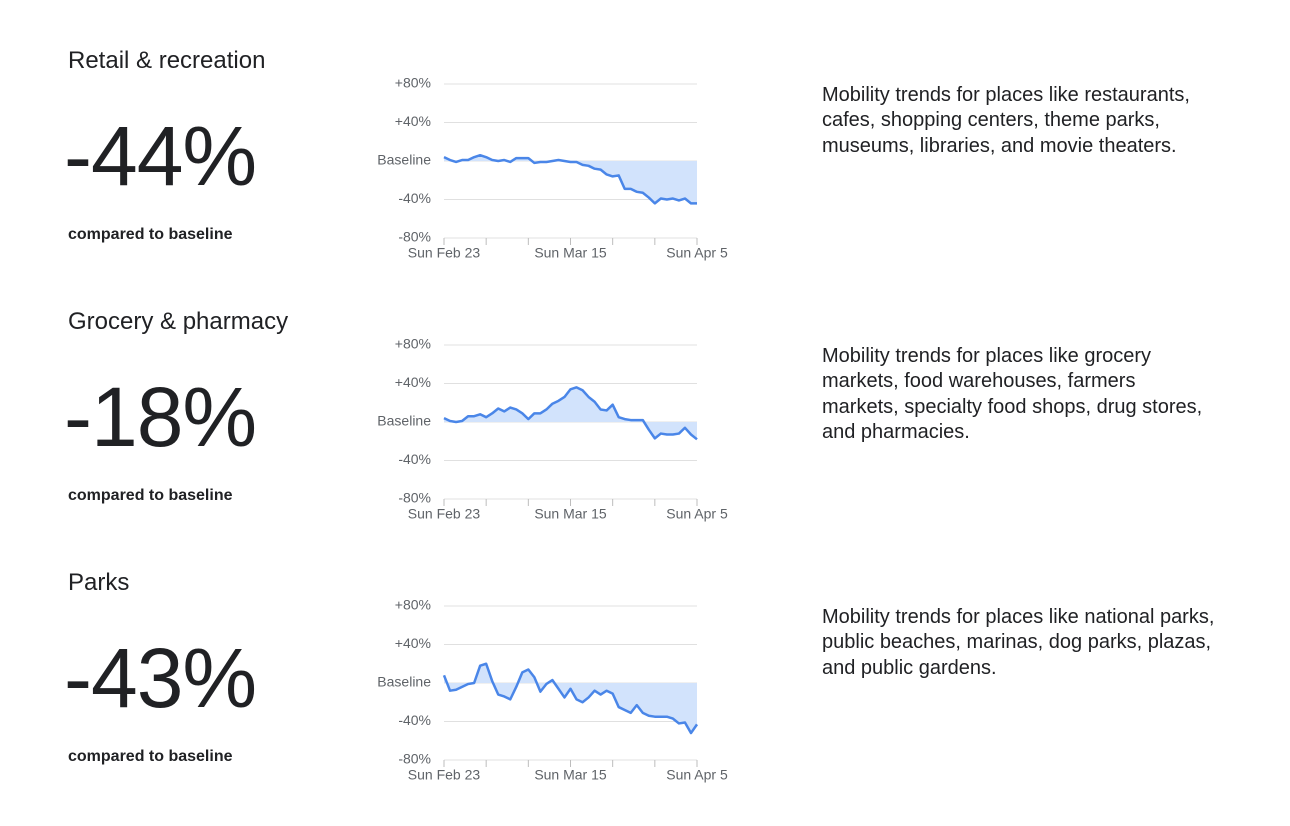 This screenshot has height=826, width=1290. What do you see at coordinates (909, 667) in the screenshot?
I see `description-line: and public gardens.` at bounding box center [909, 667].